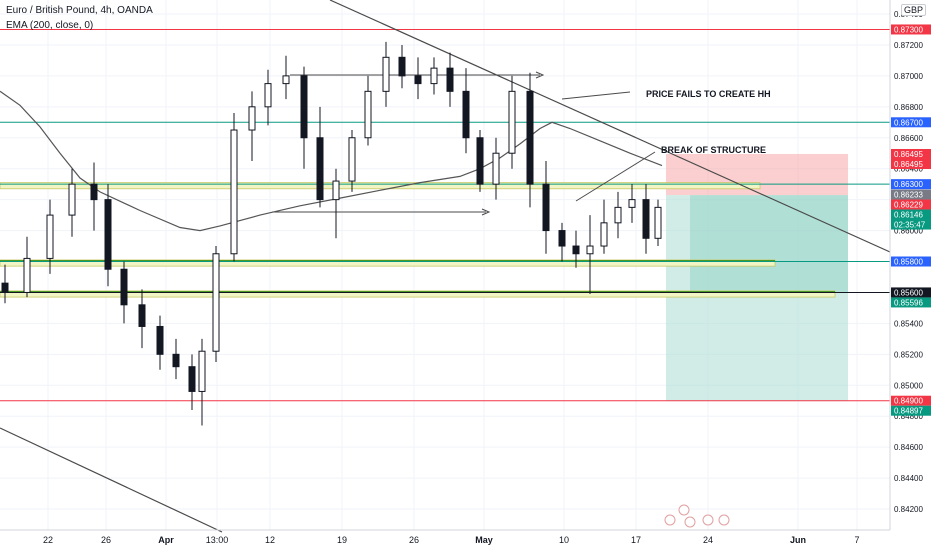 The image size is (932, 550). What do you see at coordinates (908, 138) in the screenshot?
I see `price-tick-label: 0.86600` at bounding box center [908, 138].